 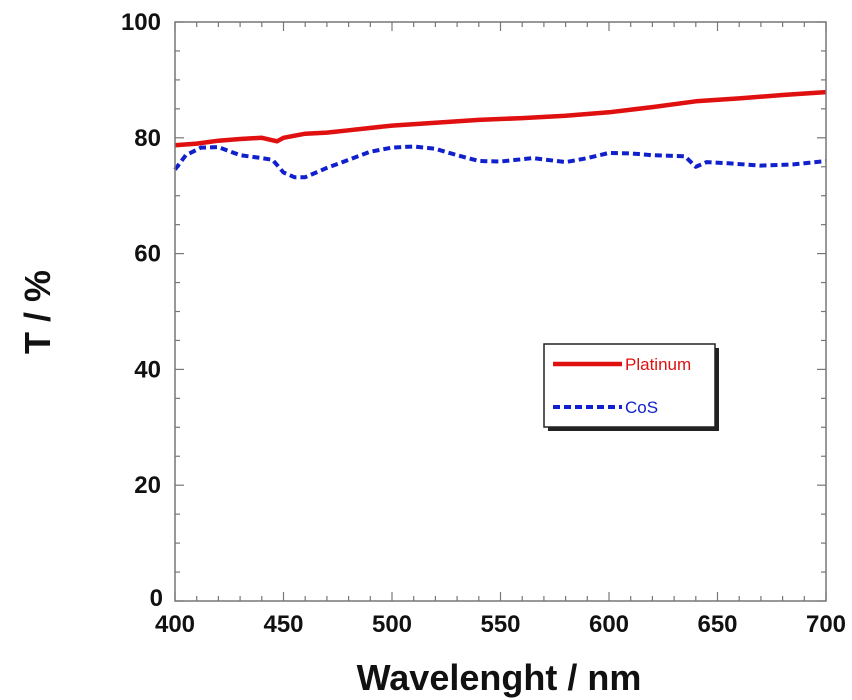 I want to click on y-tick-label: 40, so click(x=147, y=369).